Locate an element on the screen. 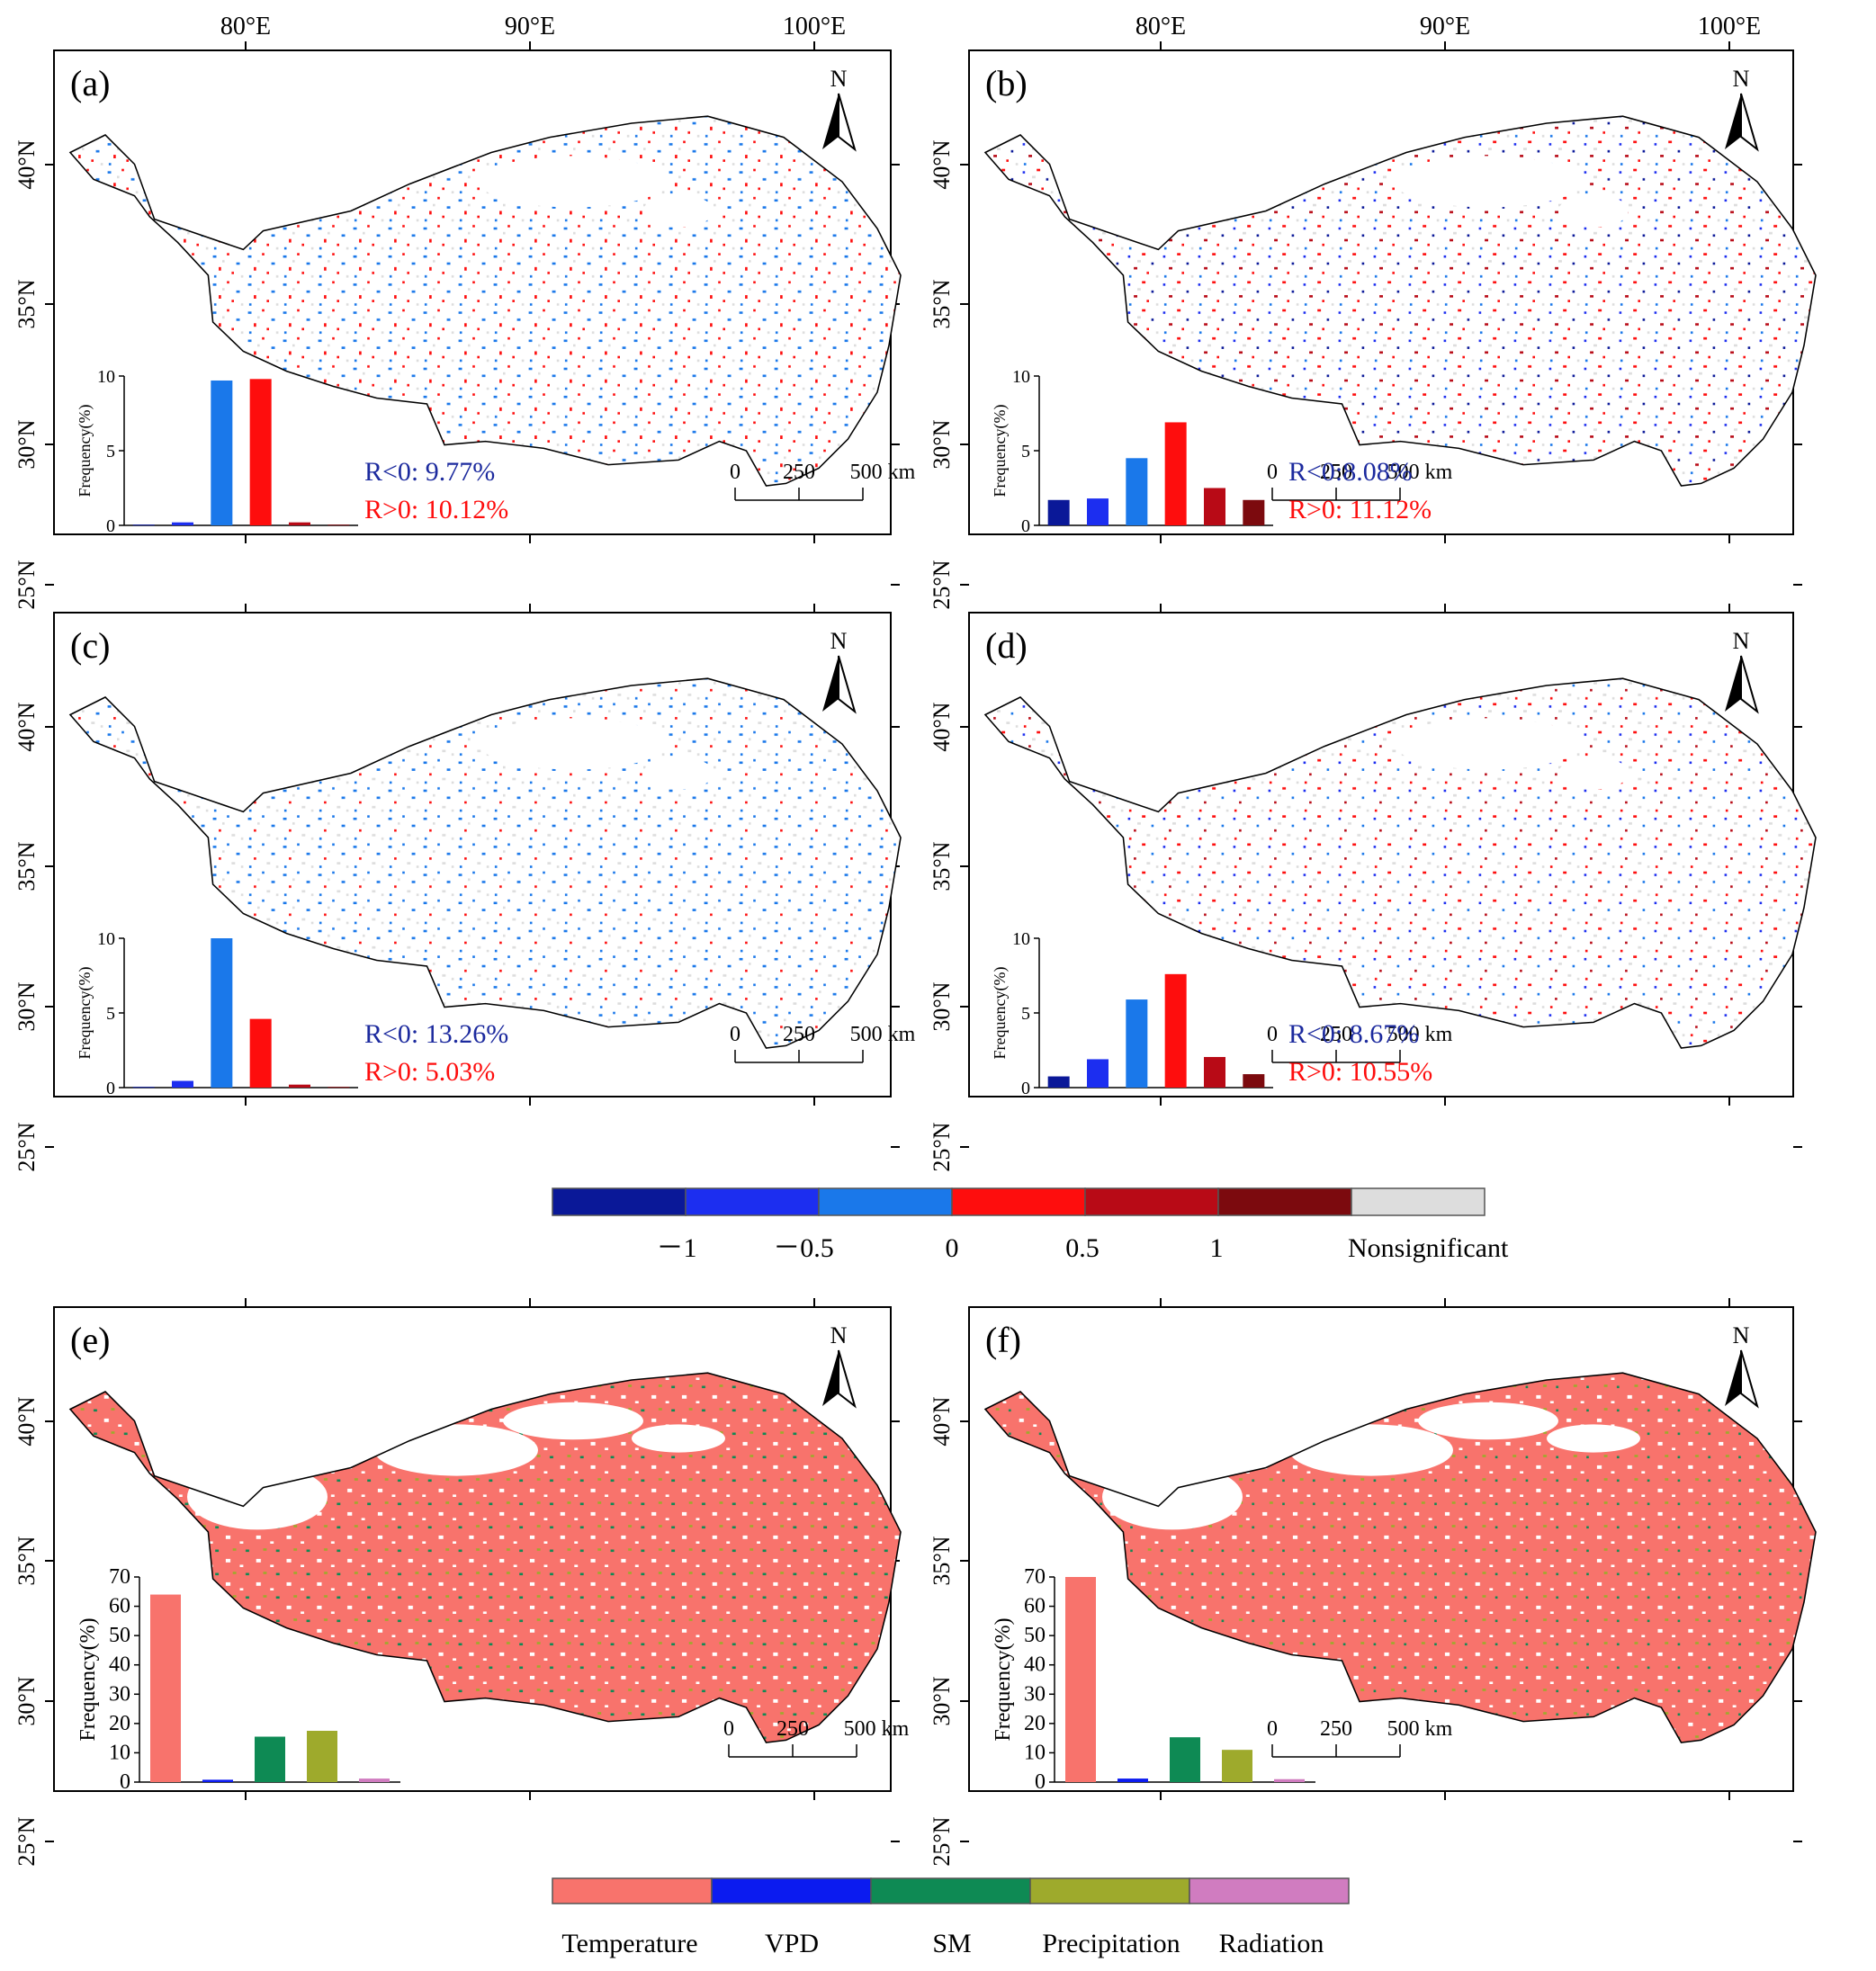  stat-positive: R>0: 10.12% is located at coordinates (436, 509).